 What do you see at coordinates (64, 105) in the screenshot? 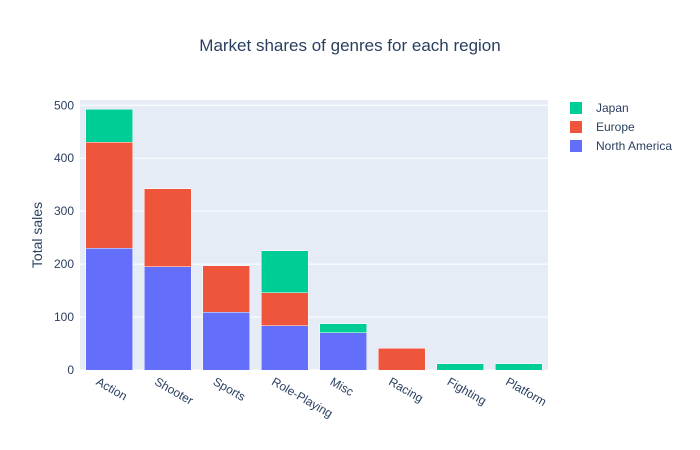
I see `y-tick-label: 500` at bounding box center [64, 105].